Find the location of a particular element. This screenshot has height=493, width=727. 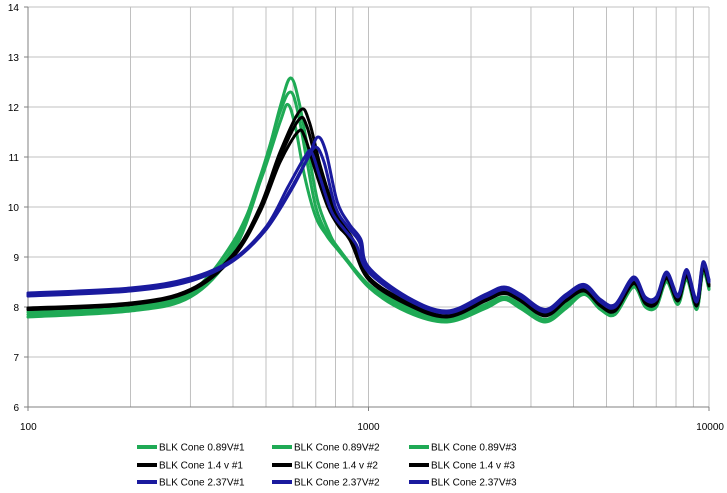

y-tick-label: 8 is located at coordinates (16, 308).